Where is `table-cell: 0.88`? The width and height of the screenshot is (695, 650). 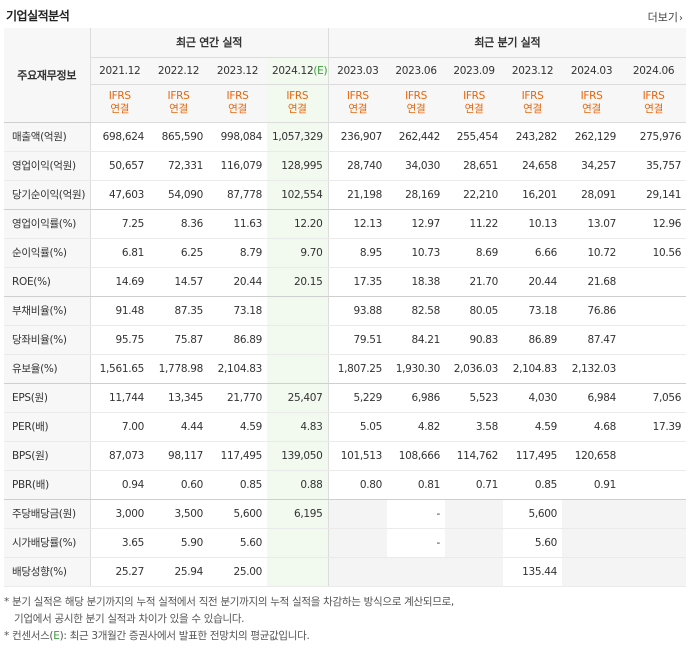
table-cell: 0.88 is located at coordinates (298, 485).